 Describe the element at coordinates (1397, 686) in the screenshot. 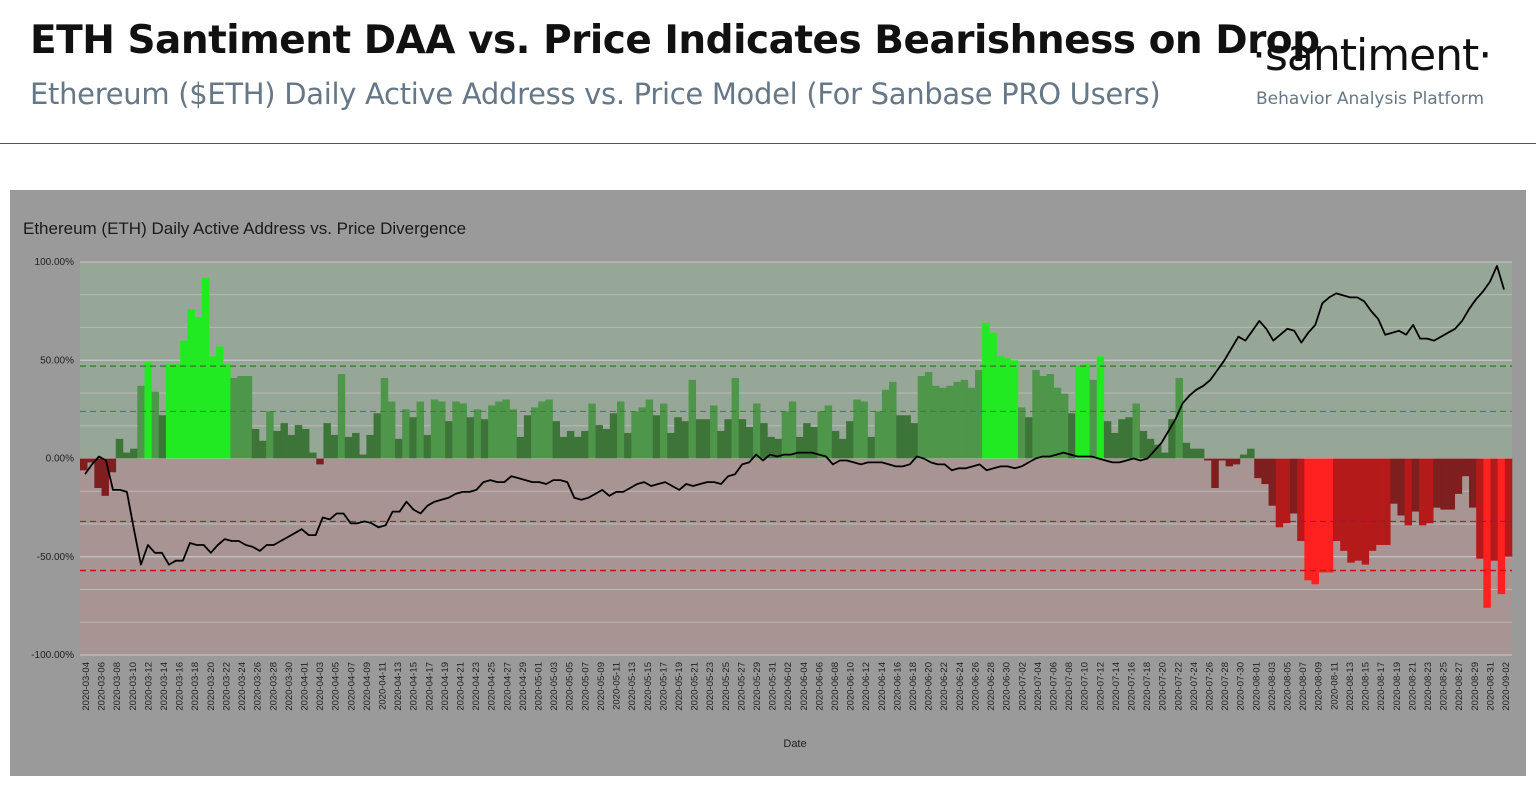

I see `x-tick-label: 2020-08-19` at that location.